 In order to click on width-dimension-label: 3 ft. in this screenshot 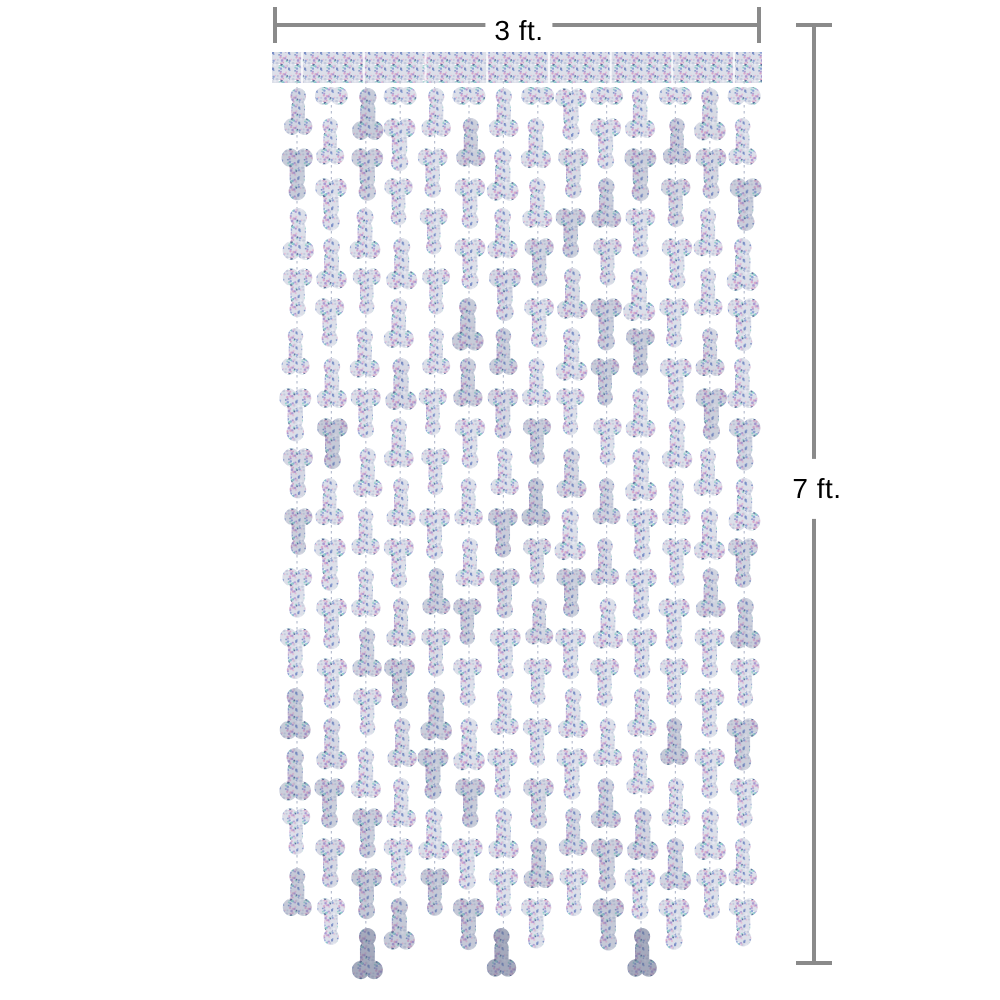, I will do `click(519, 31)`.